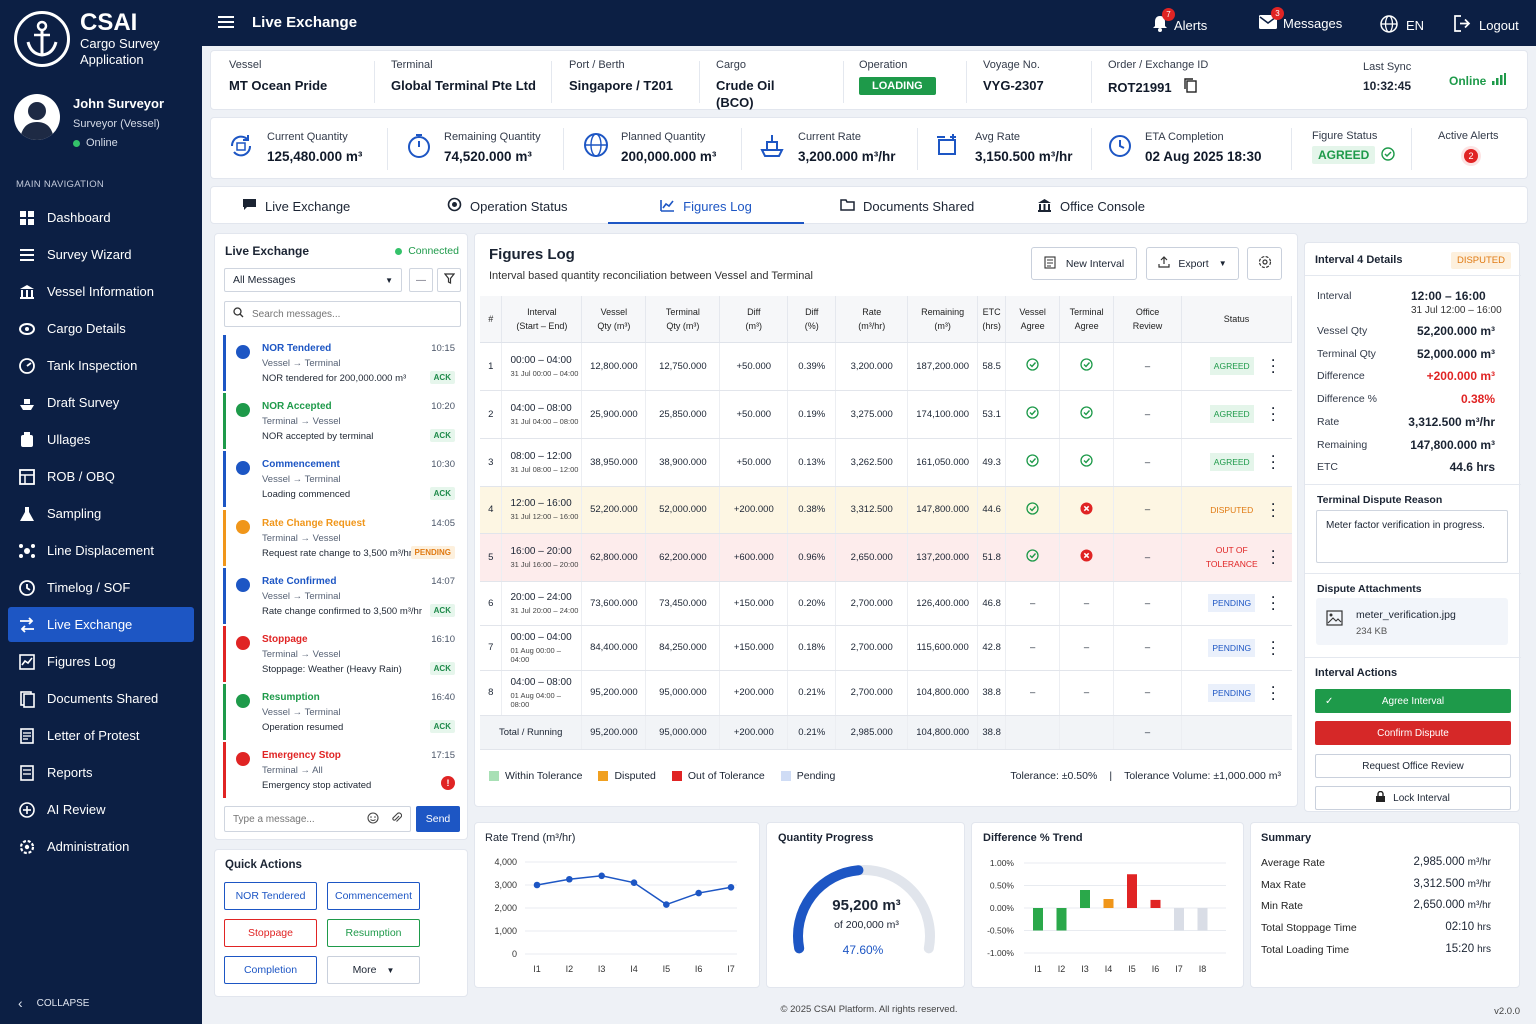  Describe the element at coordinates (27, 625) in the screenshot. I see `exchange-icon` at that location.